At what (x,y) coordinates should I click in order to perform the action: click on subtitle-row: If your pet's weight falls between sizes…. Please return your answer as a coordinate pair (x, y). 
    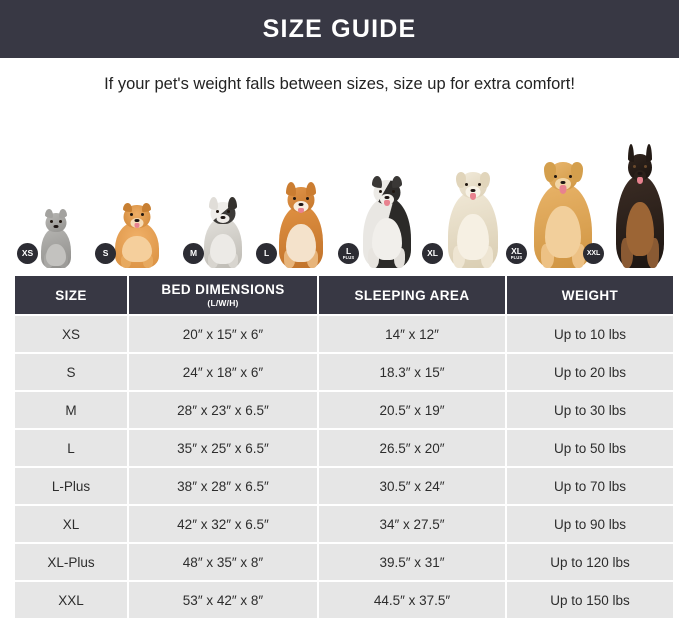
    Looking at the image, I should click on (339, 84).